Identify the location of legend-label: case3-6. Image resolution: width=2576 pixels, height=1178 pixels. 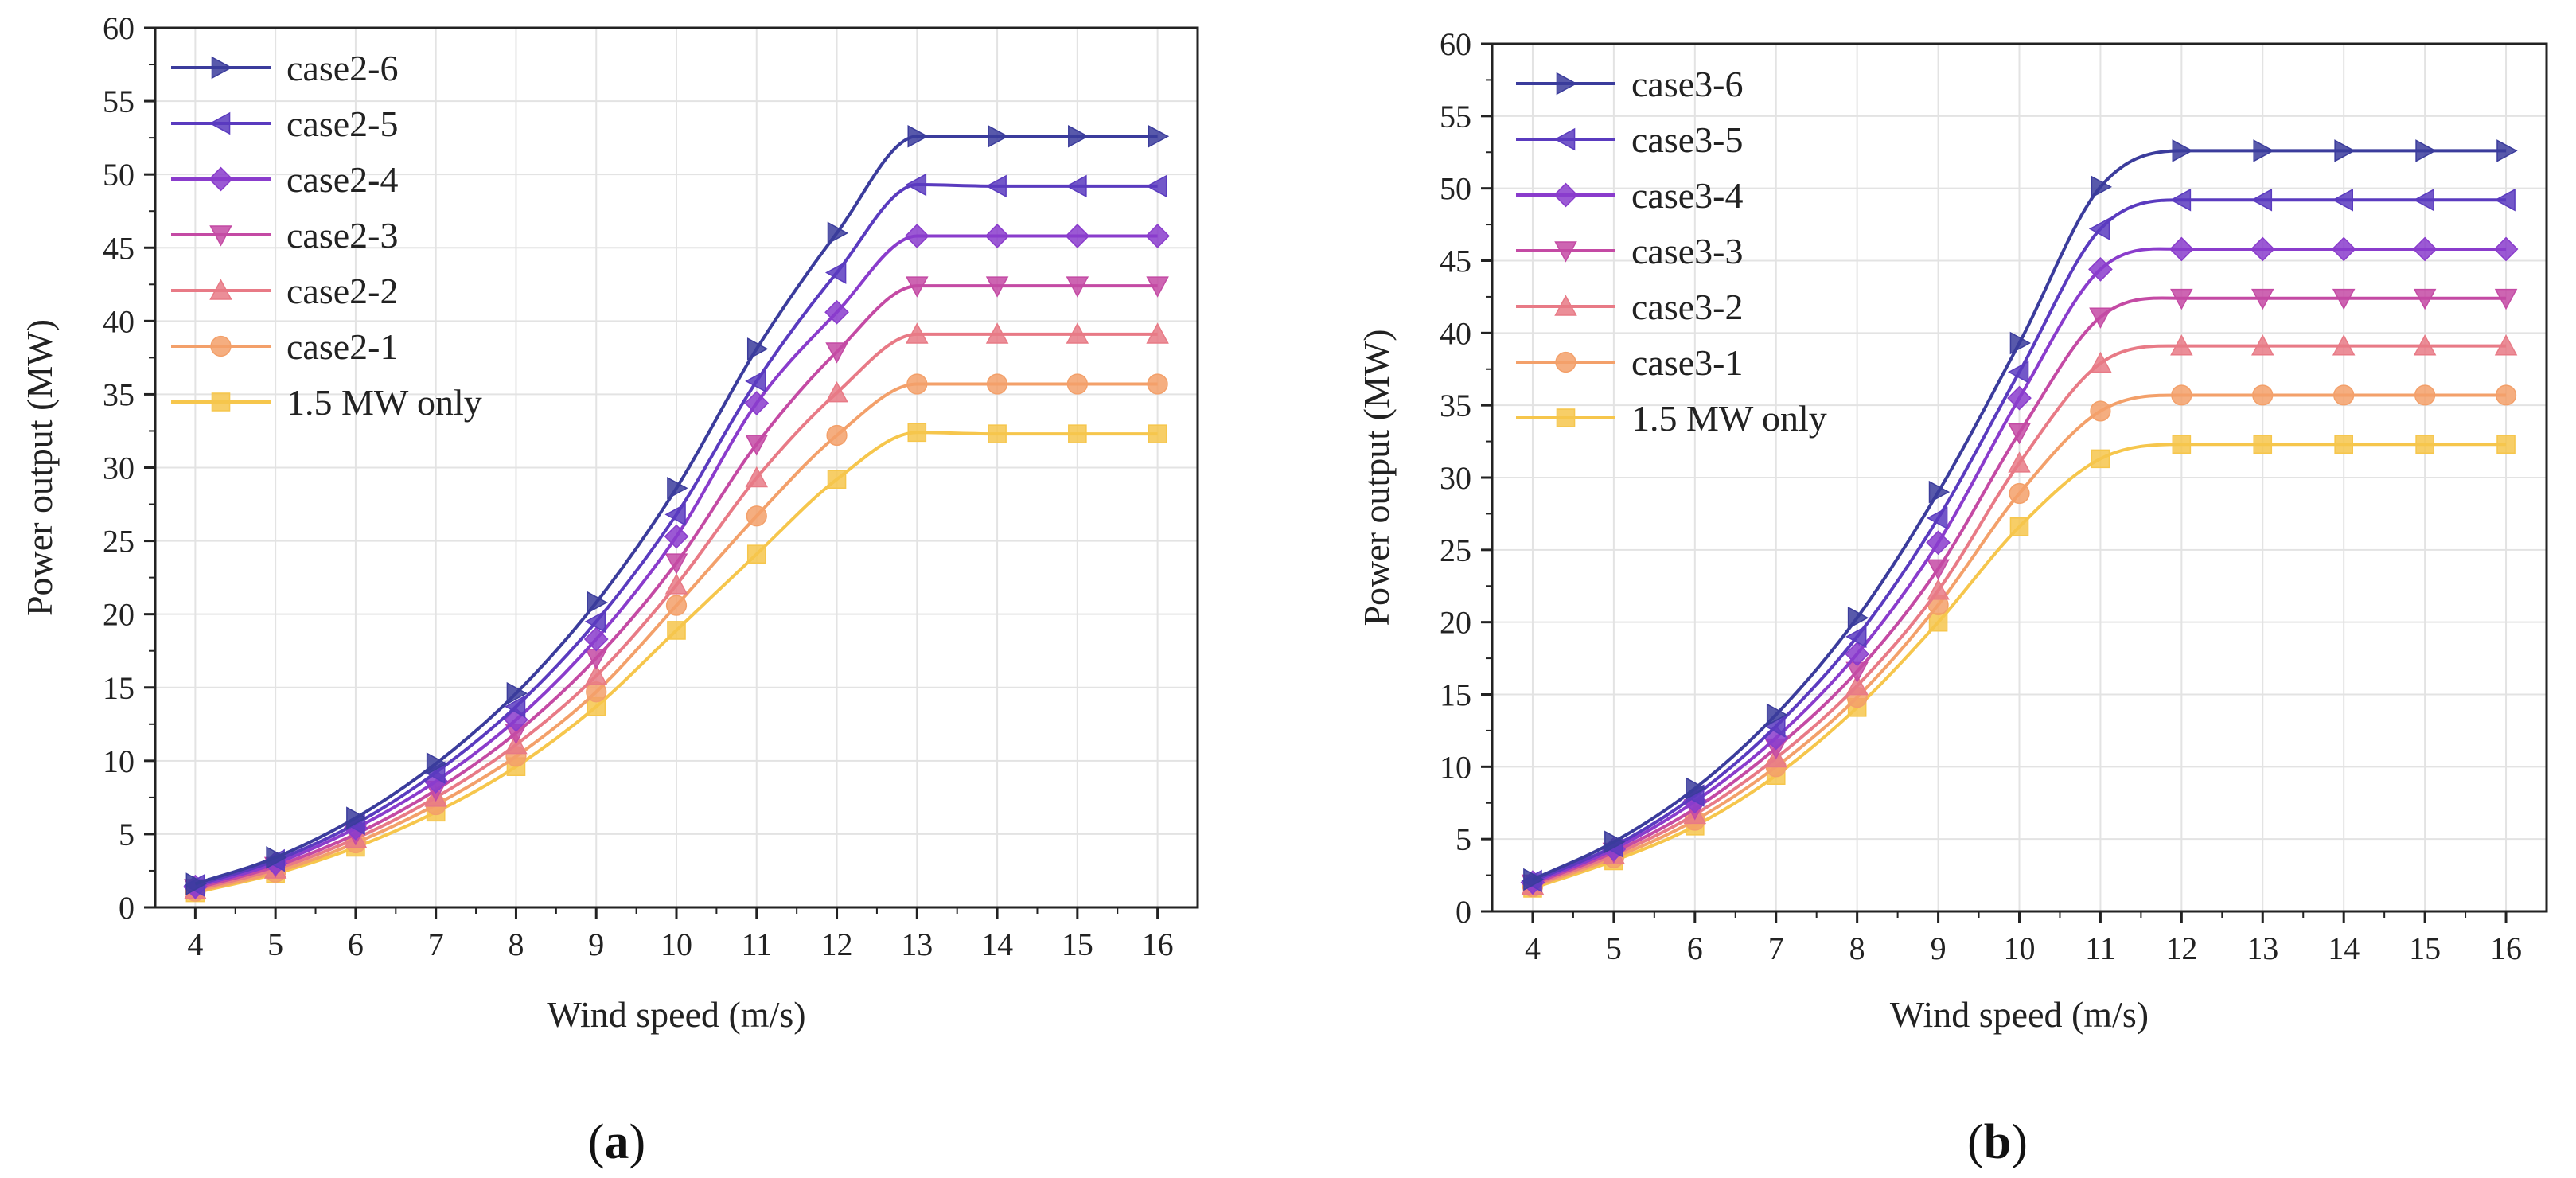
(1687, 84).